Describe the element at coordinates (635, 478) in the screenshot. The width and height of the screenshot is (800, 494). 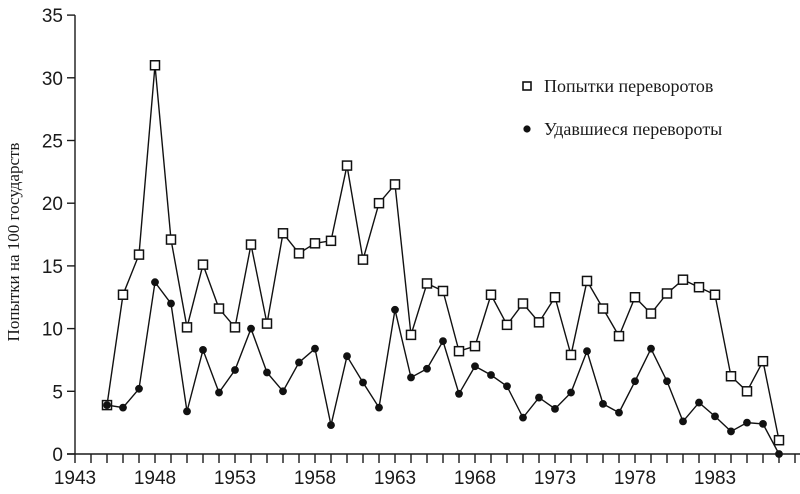
I see `x-tick-label: 1978` at that location.